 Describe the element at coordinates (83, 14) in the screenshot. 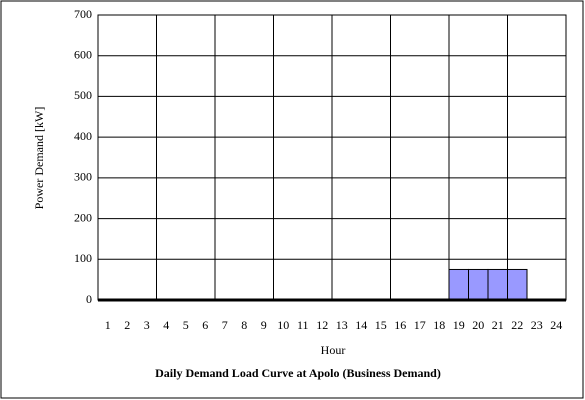

I see `y-tick-label: 700` at that location.